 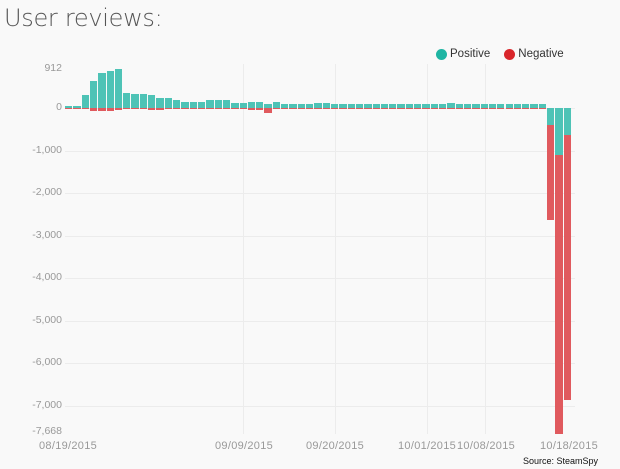 What do you see at coordinates (463, 54) in the screenshot?
I see `legend-item-positive: Positive` at bounding box center [463, 54].